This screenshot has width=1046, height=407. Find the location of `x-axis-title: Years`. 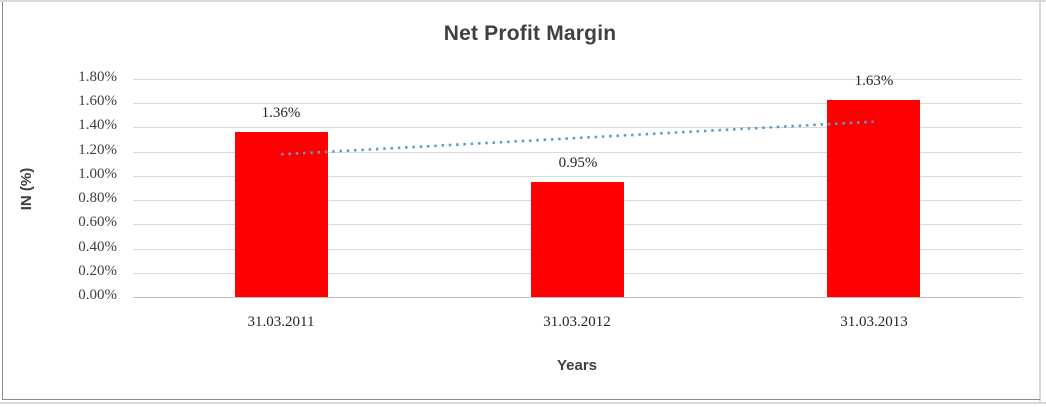

x-axis-title: Years is located at coordinates (577, 365).